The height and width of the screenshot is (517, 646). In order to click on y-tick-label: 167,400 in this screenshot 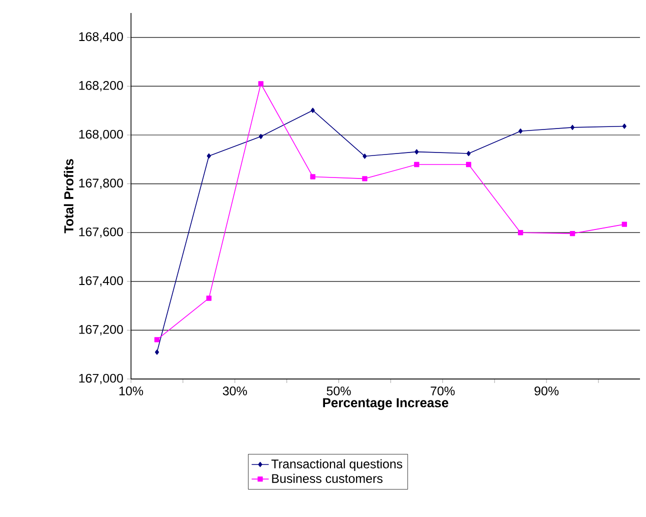, I will do `click(101, 281)`.